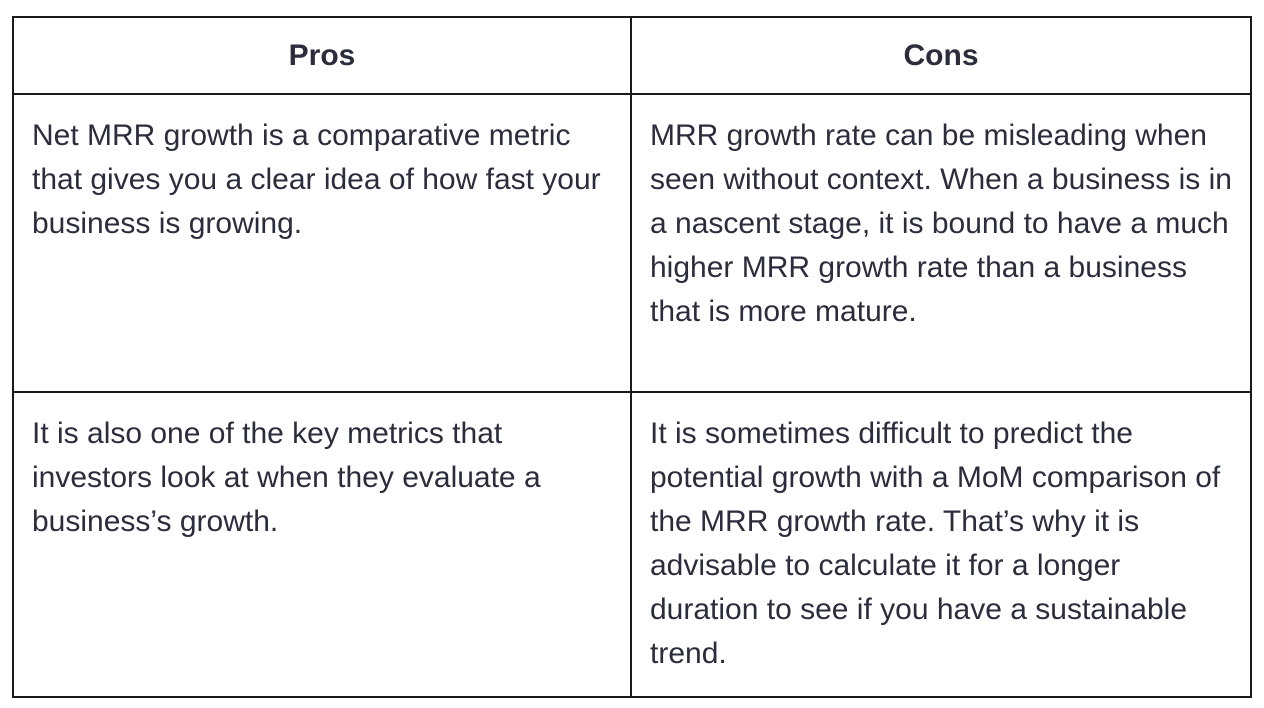 Image resolution: width=1264 pixels, height=708 pixels. What do you see at coordinates (941, 55) in the screenshot?
I see `header-cons: Cons` at bounding box center [941, 55].